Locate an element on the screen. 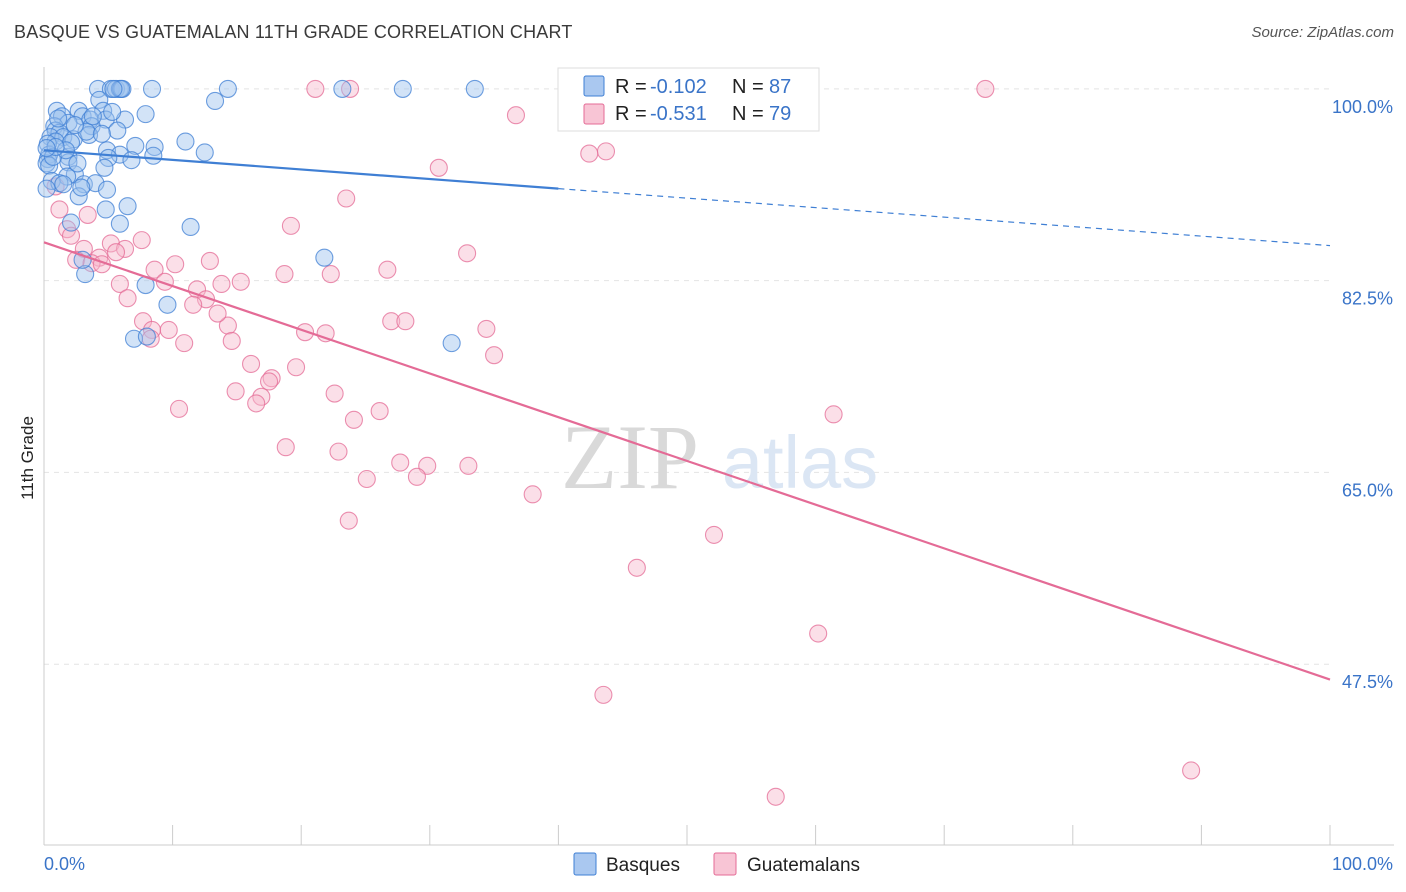 This screenshot has width=1406, height=892. legend-guatemalans-r-value: -0.531 is located at coordinates (678, 114).